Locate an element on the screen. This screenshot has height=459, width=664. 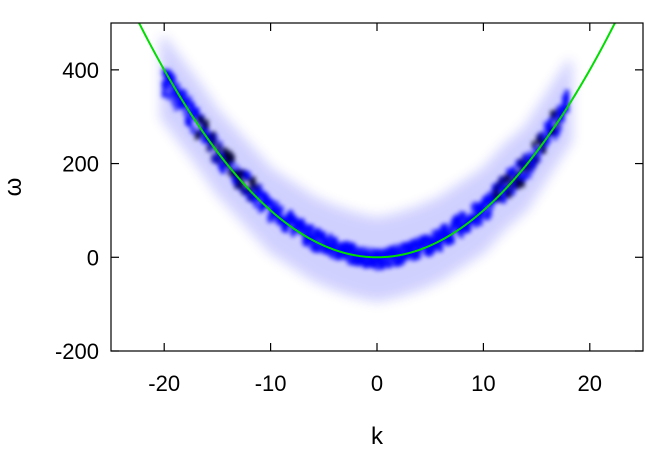
y-axis-label: ω is located at coordinates (13, 187).